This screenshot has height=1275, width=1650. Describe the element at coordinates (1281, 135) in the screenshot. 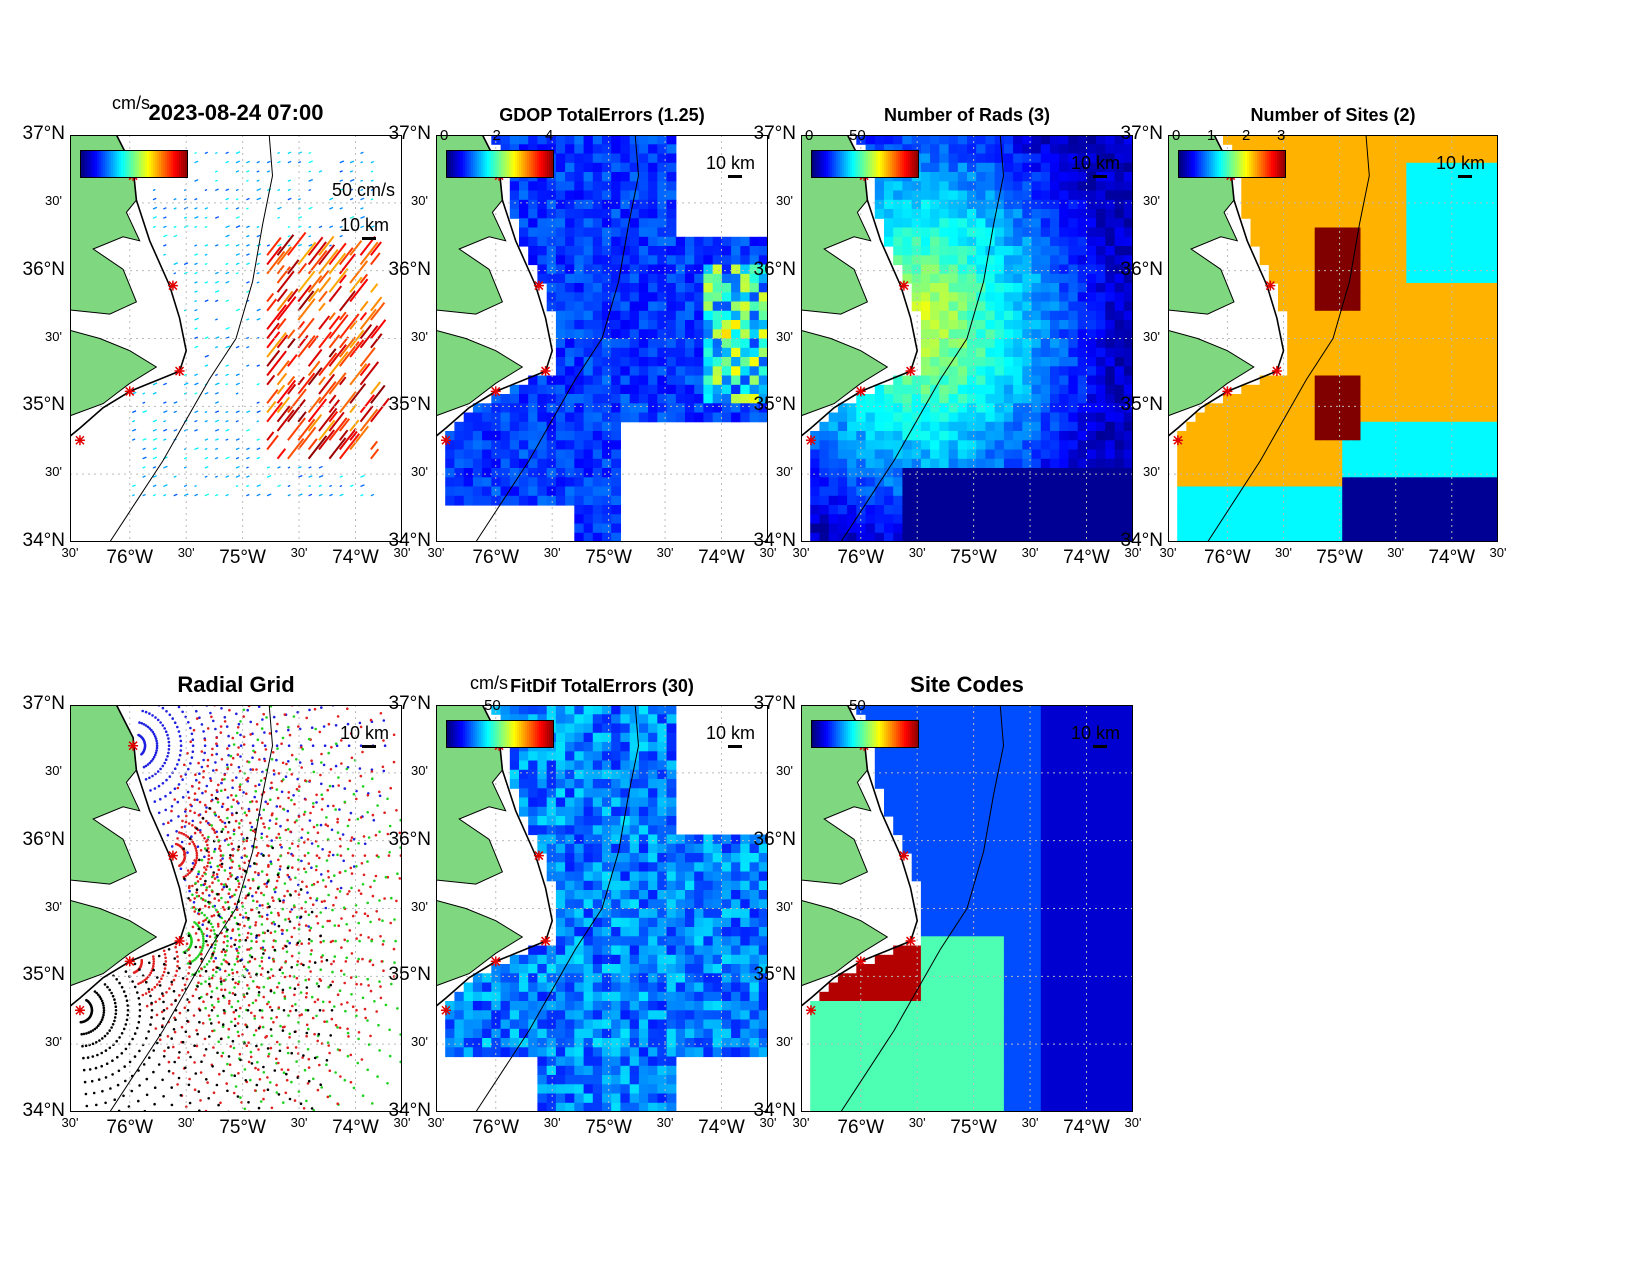

I see `colorbar-tick: 3` at that location.